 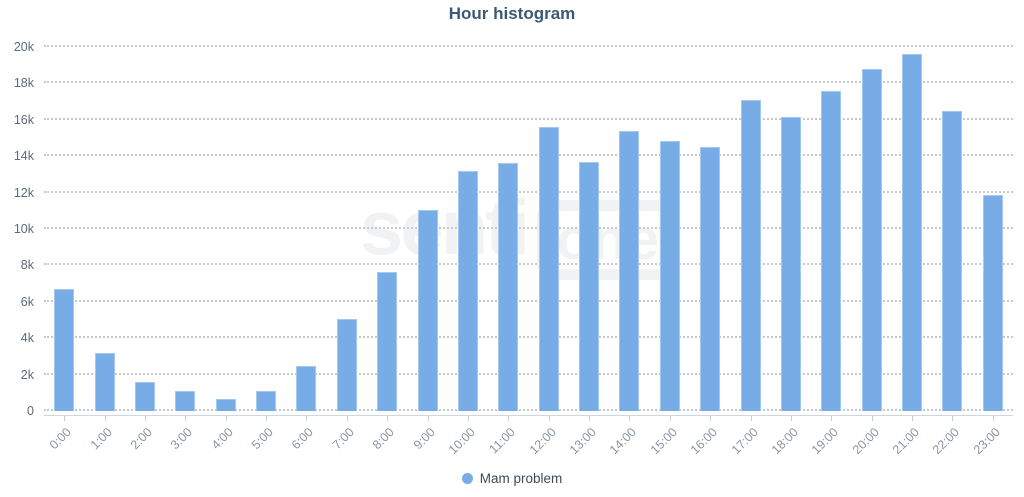 What do you see at coordinates (23, 229) in the screenshot?
I see `y-axis-label: 10k` at bounding box center [23, 229].